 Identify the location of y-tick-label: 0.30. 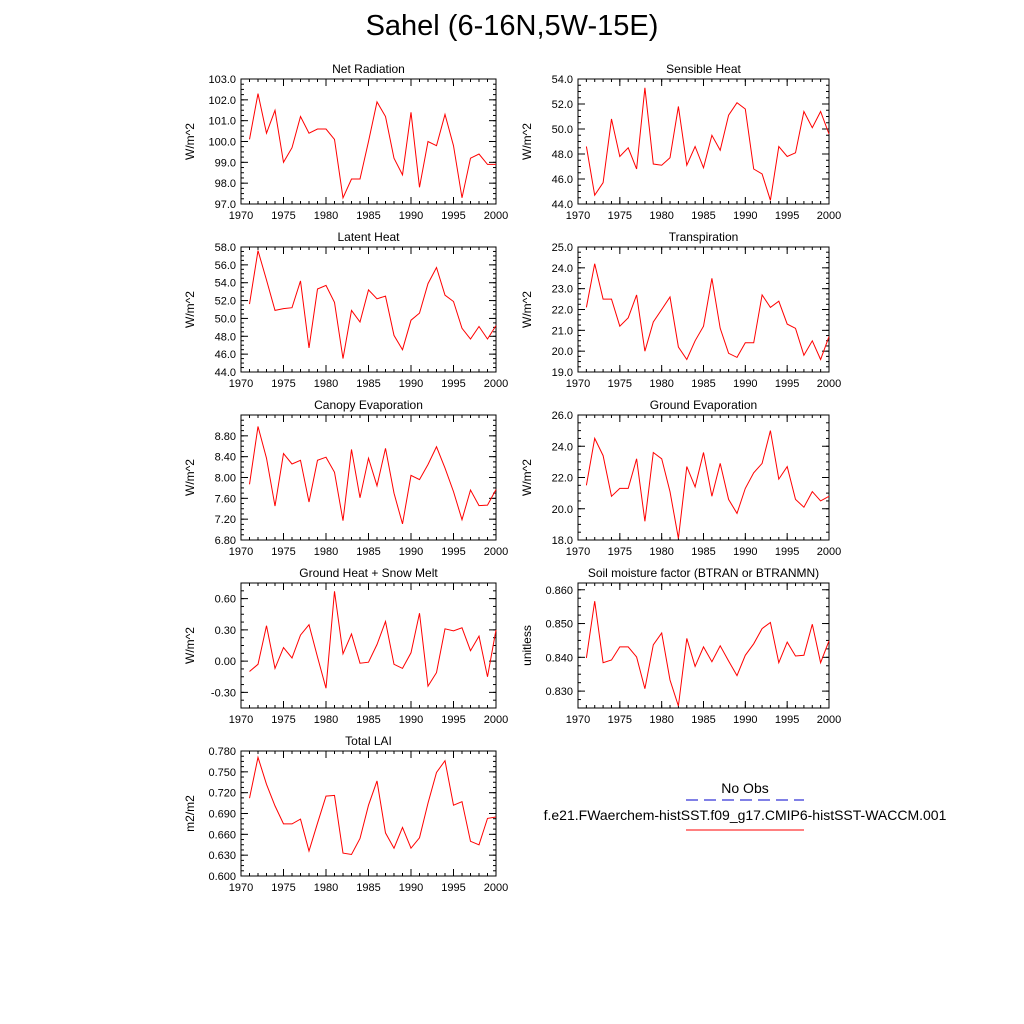
(225, 631).